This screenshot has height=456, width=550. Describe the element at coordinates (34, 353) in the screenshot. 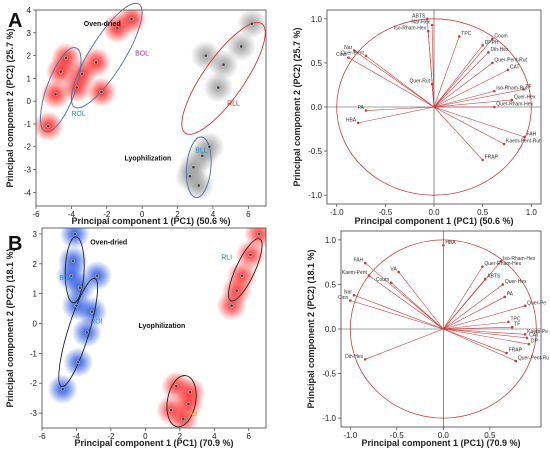

I see `panel-b-score-y-tick-label: -1` at that location.